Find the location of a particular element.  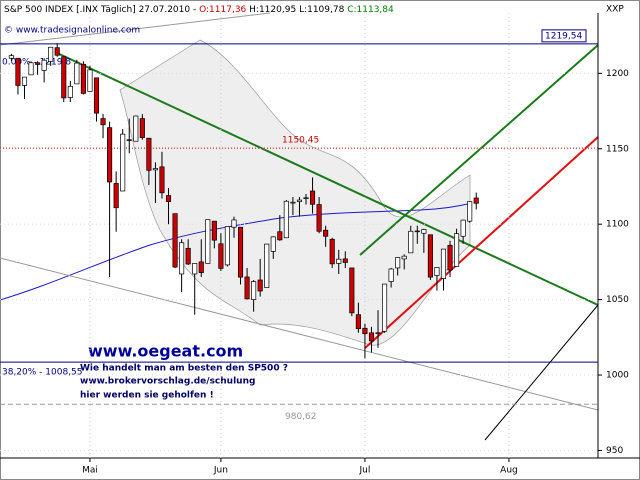

level-label: 38,20% - 1008,55 is located at coordinates (42, 373).